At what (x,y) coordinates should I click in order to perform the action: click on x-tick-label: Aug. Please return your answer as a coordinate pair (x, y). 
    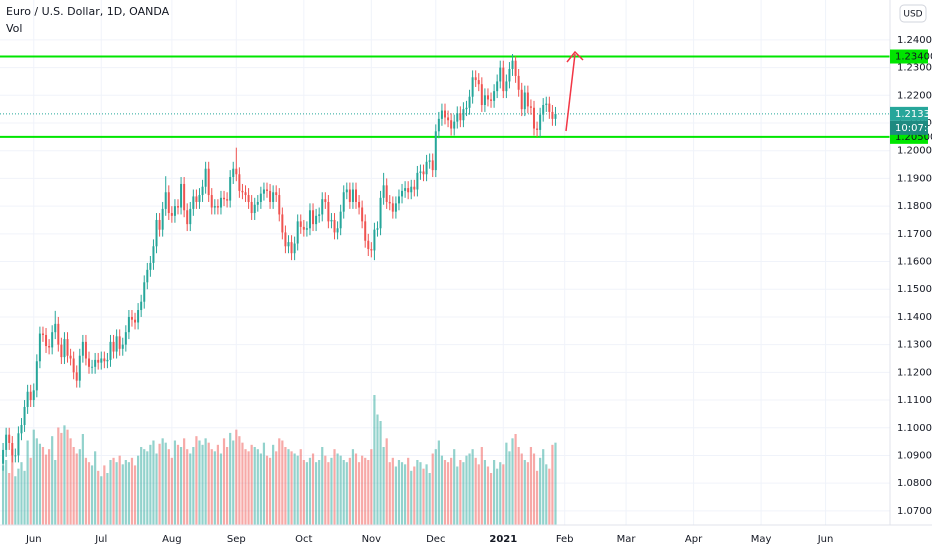
    Looking at the image, I should click on (172, 539).